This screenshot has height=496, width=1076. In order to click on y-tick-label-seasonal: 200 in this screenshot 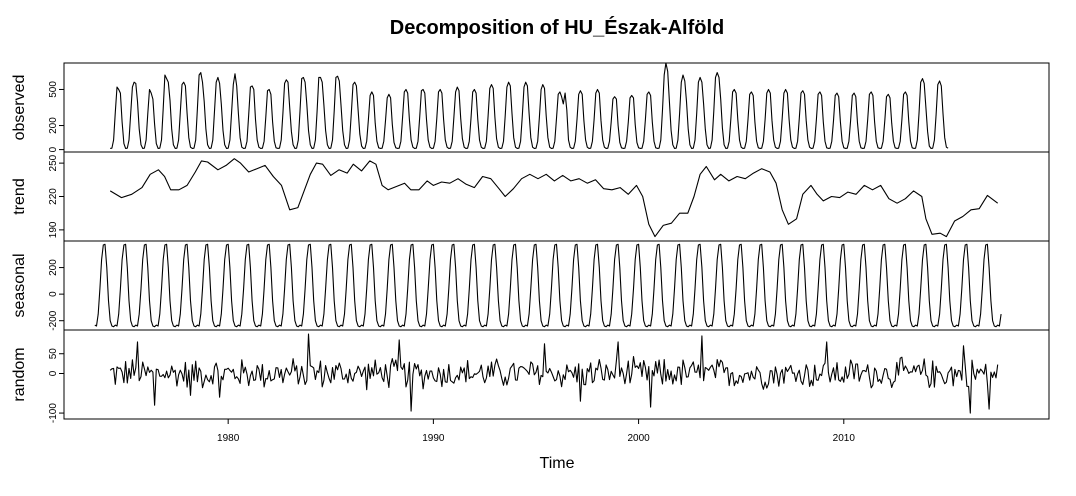, I will do `click(53, 267)`.